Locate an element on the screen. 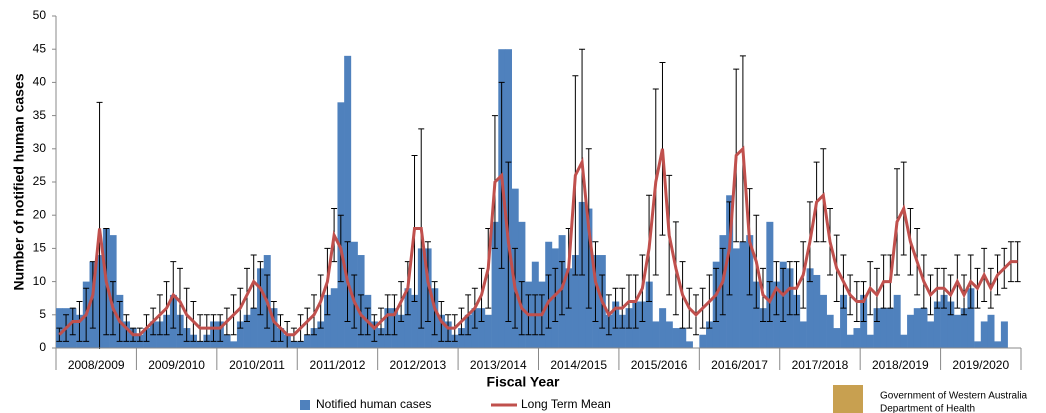  x-tick-label: 2017/2018 is located at coordinates (820, 365).